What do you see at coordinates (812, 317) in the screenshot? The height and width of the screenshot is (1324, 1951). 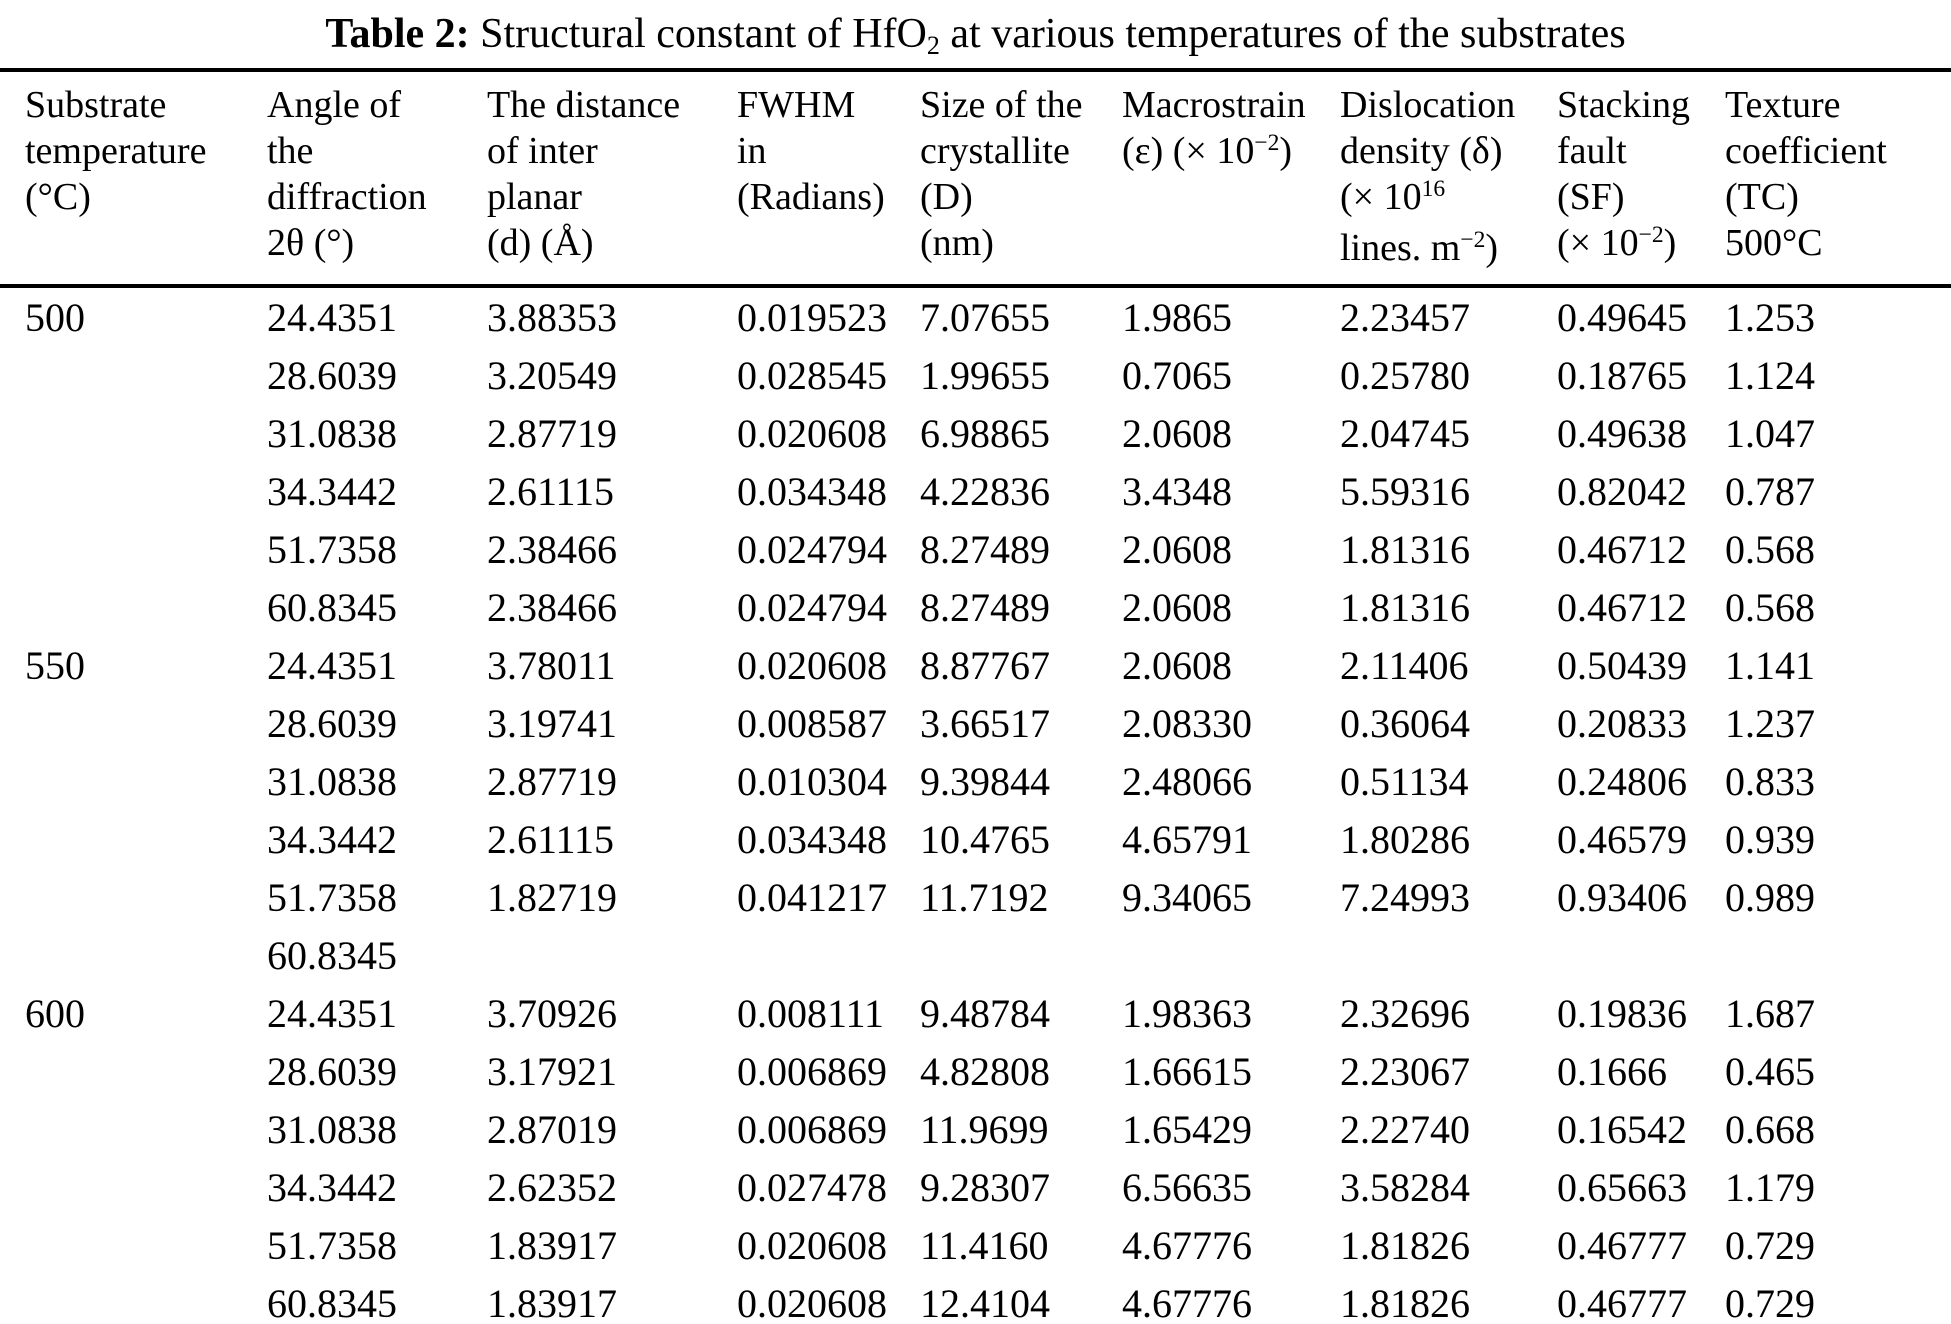 I see `cell-fwhm: 0.019523` at bounding box center [812, 317].